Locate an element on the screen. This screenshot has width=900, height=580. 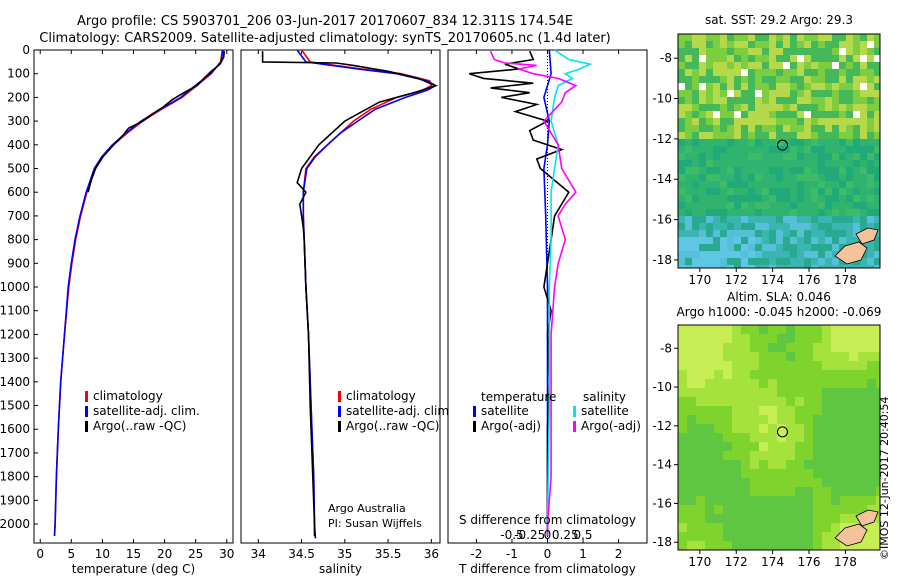
temperature-legend-swatch is located at coordinates (86, 411).